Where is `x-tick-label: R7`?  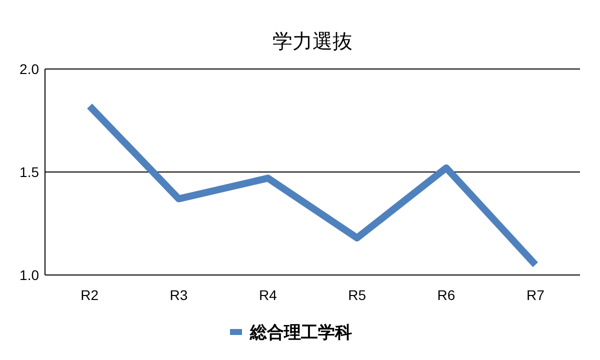 x-tick-label: R7 is located at coordinates (535, 295).